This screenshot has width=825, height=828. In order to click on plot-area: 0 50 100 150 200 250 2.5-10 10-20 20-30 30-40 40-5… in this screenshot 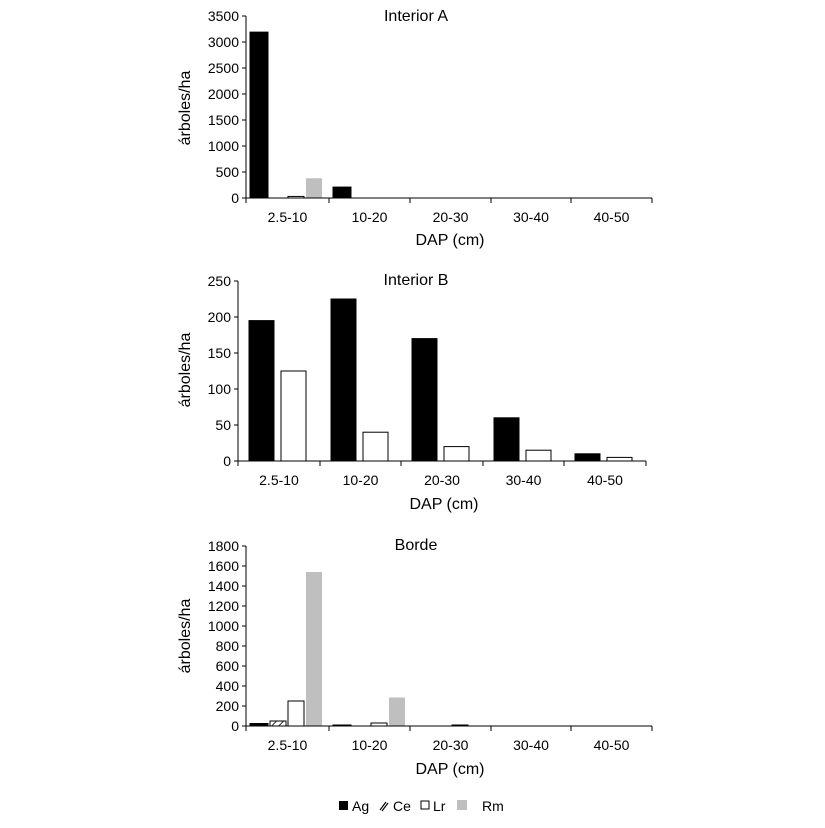, I will do `click(427, 380)`.